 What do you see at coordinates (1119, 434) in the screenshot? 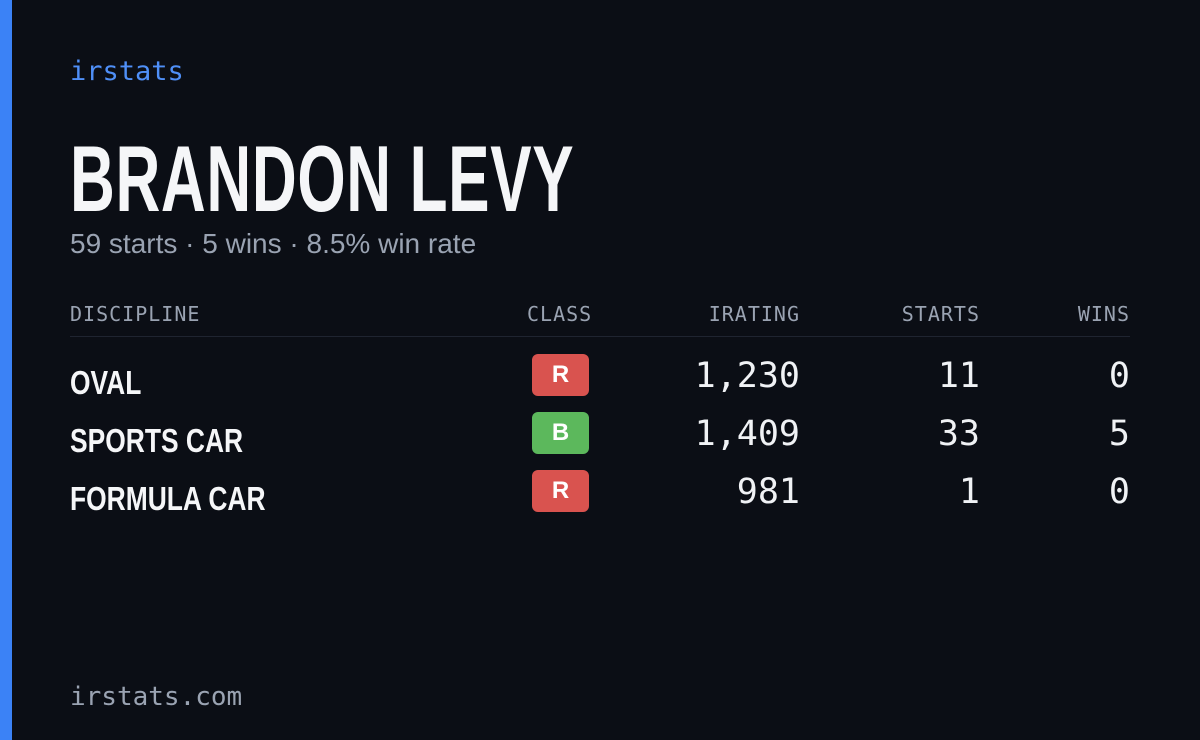
I see `wins: 5` at bounding box center [1119, 434].